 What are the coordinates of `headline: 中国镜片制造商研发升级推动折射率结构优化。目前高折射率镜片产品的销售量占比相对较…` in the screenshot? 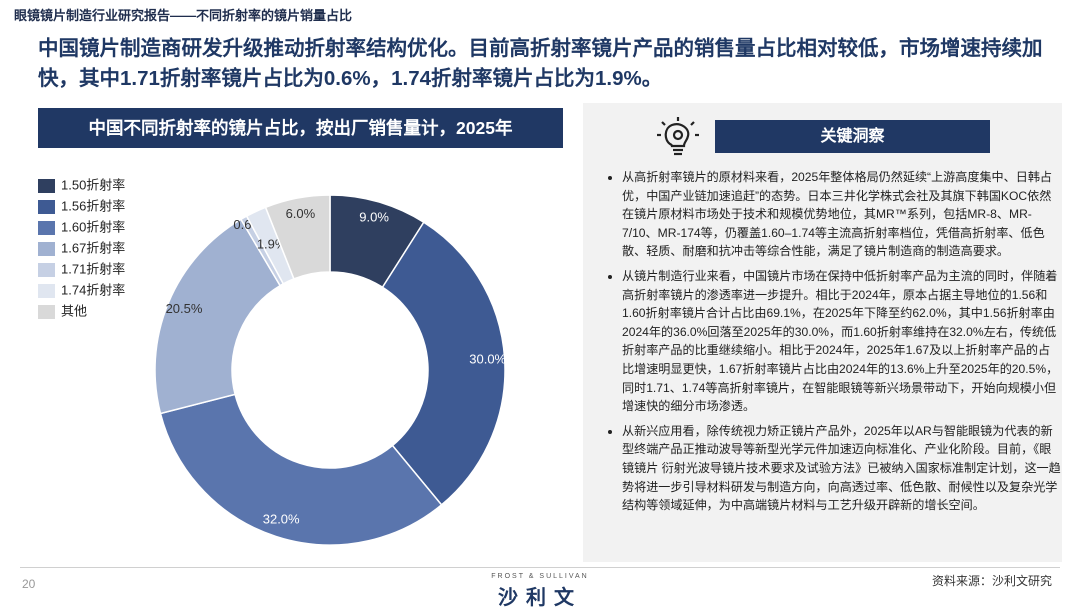 It's located at (540, 63).